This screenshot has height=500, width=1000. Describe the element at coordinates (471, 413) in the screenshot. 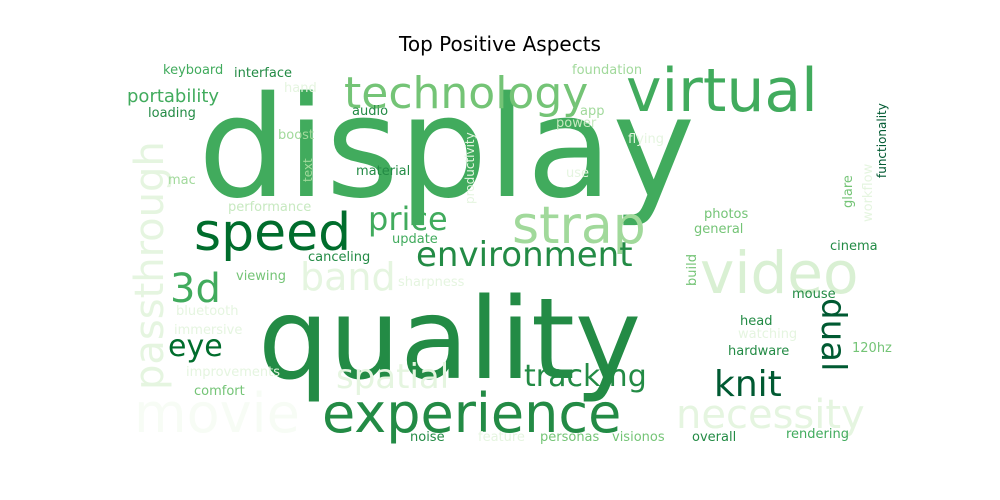

I see `word-experience: experience` at that location.